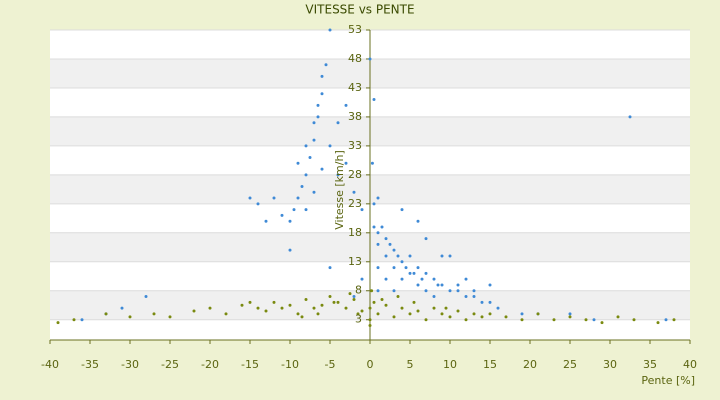 The width and height of the screenshot is (720, 400). What do you see at coordinates (610, 364) in the screenshot?
I see `x-tick-label: 30` at bounding box center [610, 364].